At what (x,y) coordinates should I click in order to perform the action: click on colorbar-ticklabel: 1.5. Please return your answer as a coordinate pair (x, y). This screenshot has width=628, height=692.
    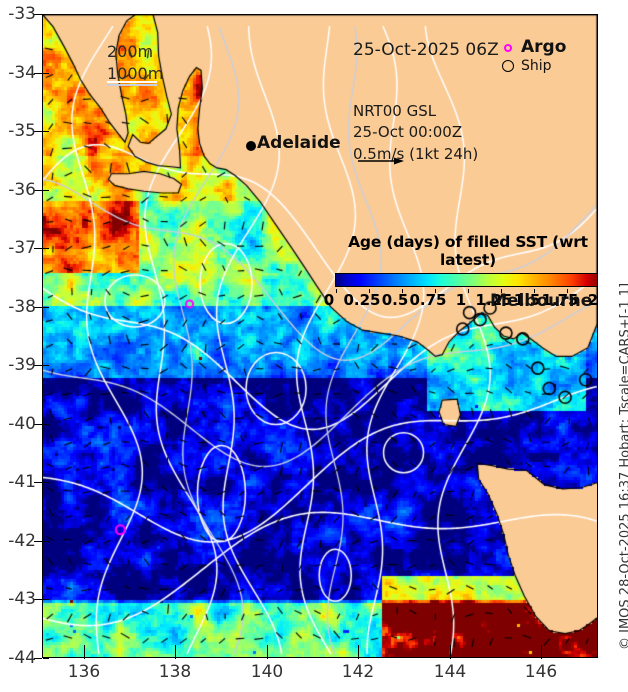
    Looking at the image, I should click on (527, 300).